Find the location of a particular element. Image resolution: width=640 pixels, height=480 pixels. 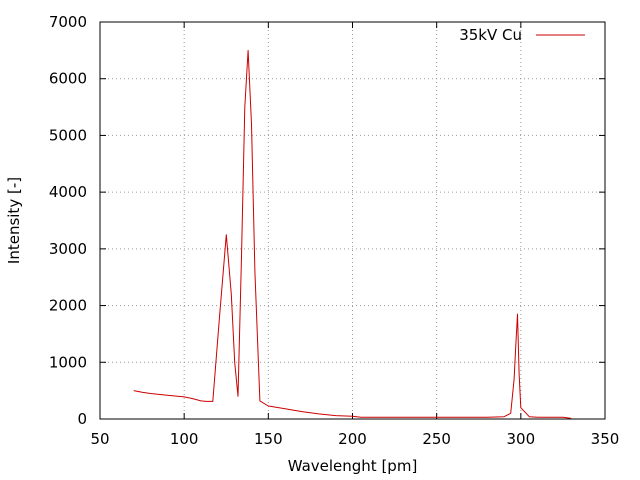

x-tick-label: 200 is located at coordinates (352, 439).